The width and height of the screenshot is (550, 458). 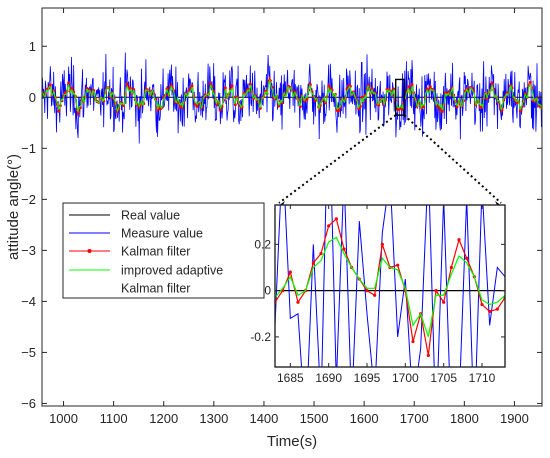 I want to click on zoom-box, so click(x=400, y=97).